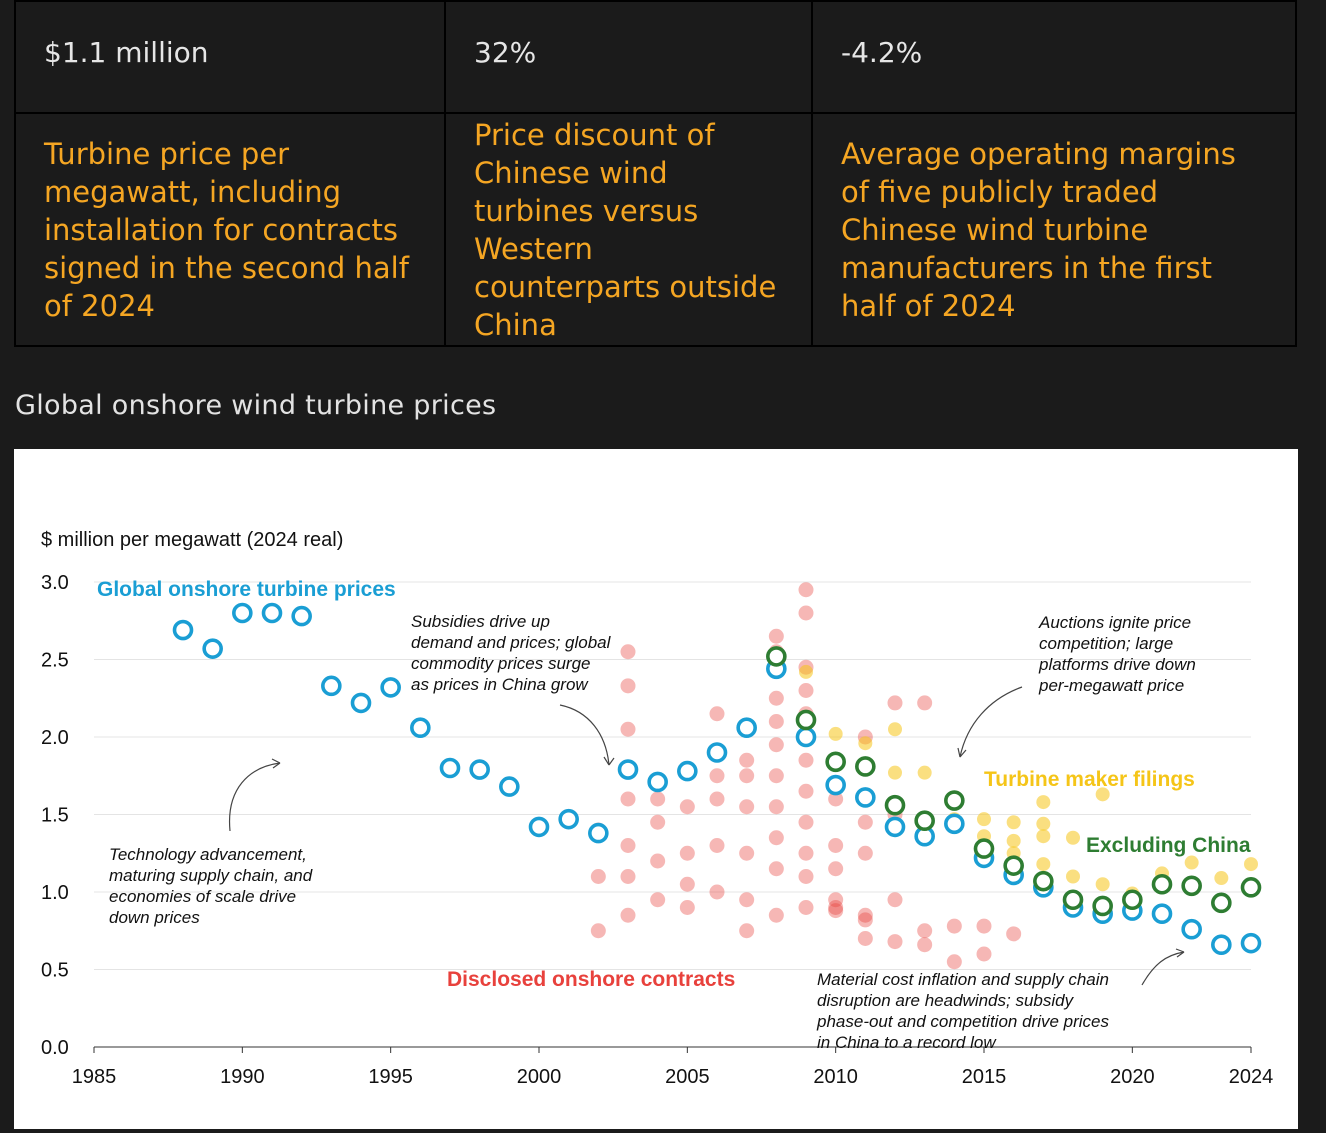 This screenshot has width=1326, height=1133. Describe the element at coordinates (539, 1077) in the screenshot. I see `x-tick-label: 2000` at that location.